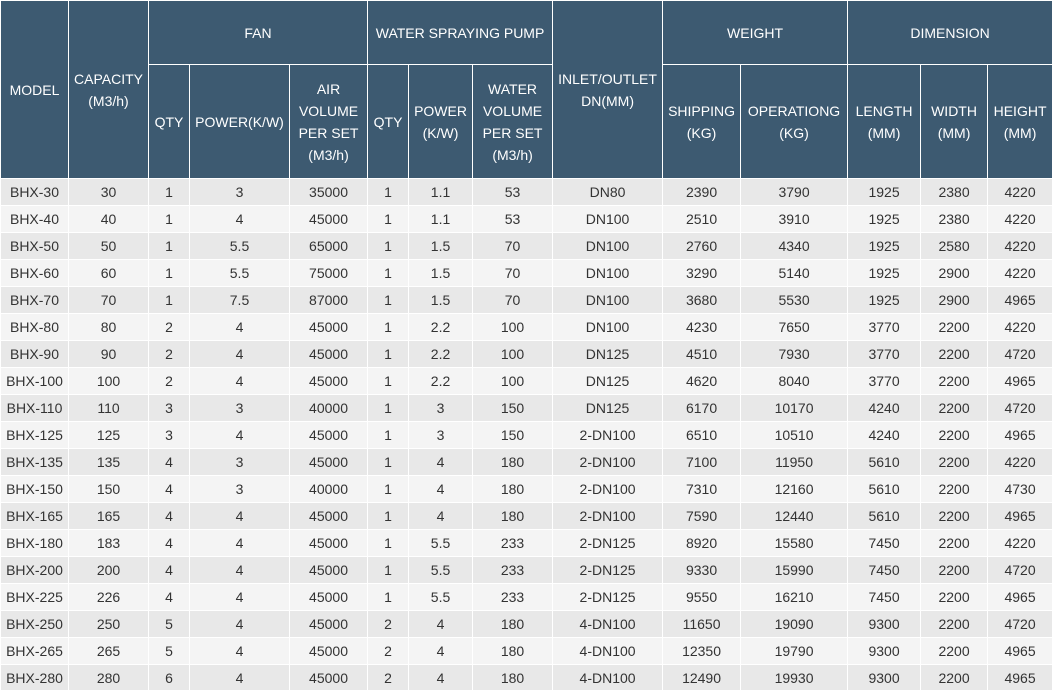 This screenshot has width=1052, height=690. Describe the element at coordinates (702, 246) in the screenshot. I see `table-cell: 2760` at that location.